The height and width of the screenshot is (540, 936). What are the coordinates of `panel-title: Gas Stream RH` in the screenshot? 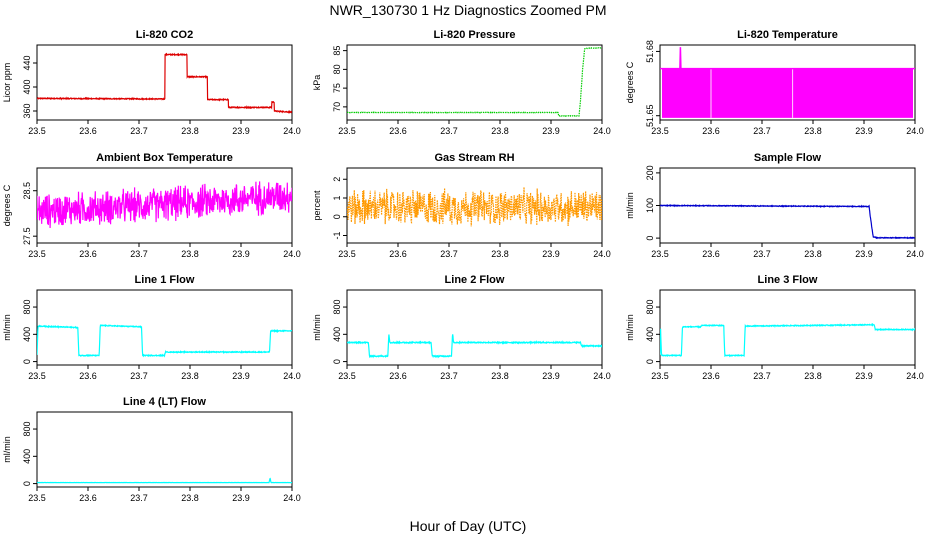 It's located at (474, 158).